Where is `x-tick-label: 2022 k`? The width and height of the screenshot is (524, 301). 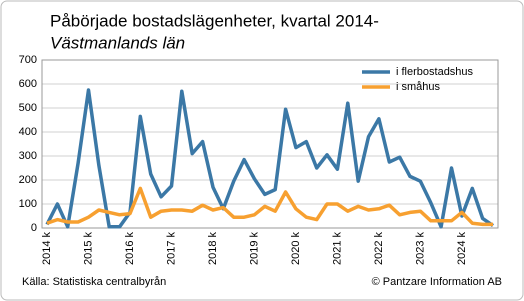
x-tick-label: 2022 k is located at coordinates (379, 249).